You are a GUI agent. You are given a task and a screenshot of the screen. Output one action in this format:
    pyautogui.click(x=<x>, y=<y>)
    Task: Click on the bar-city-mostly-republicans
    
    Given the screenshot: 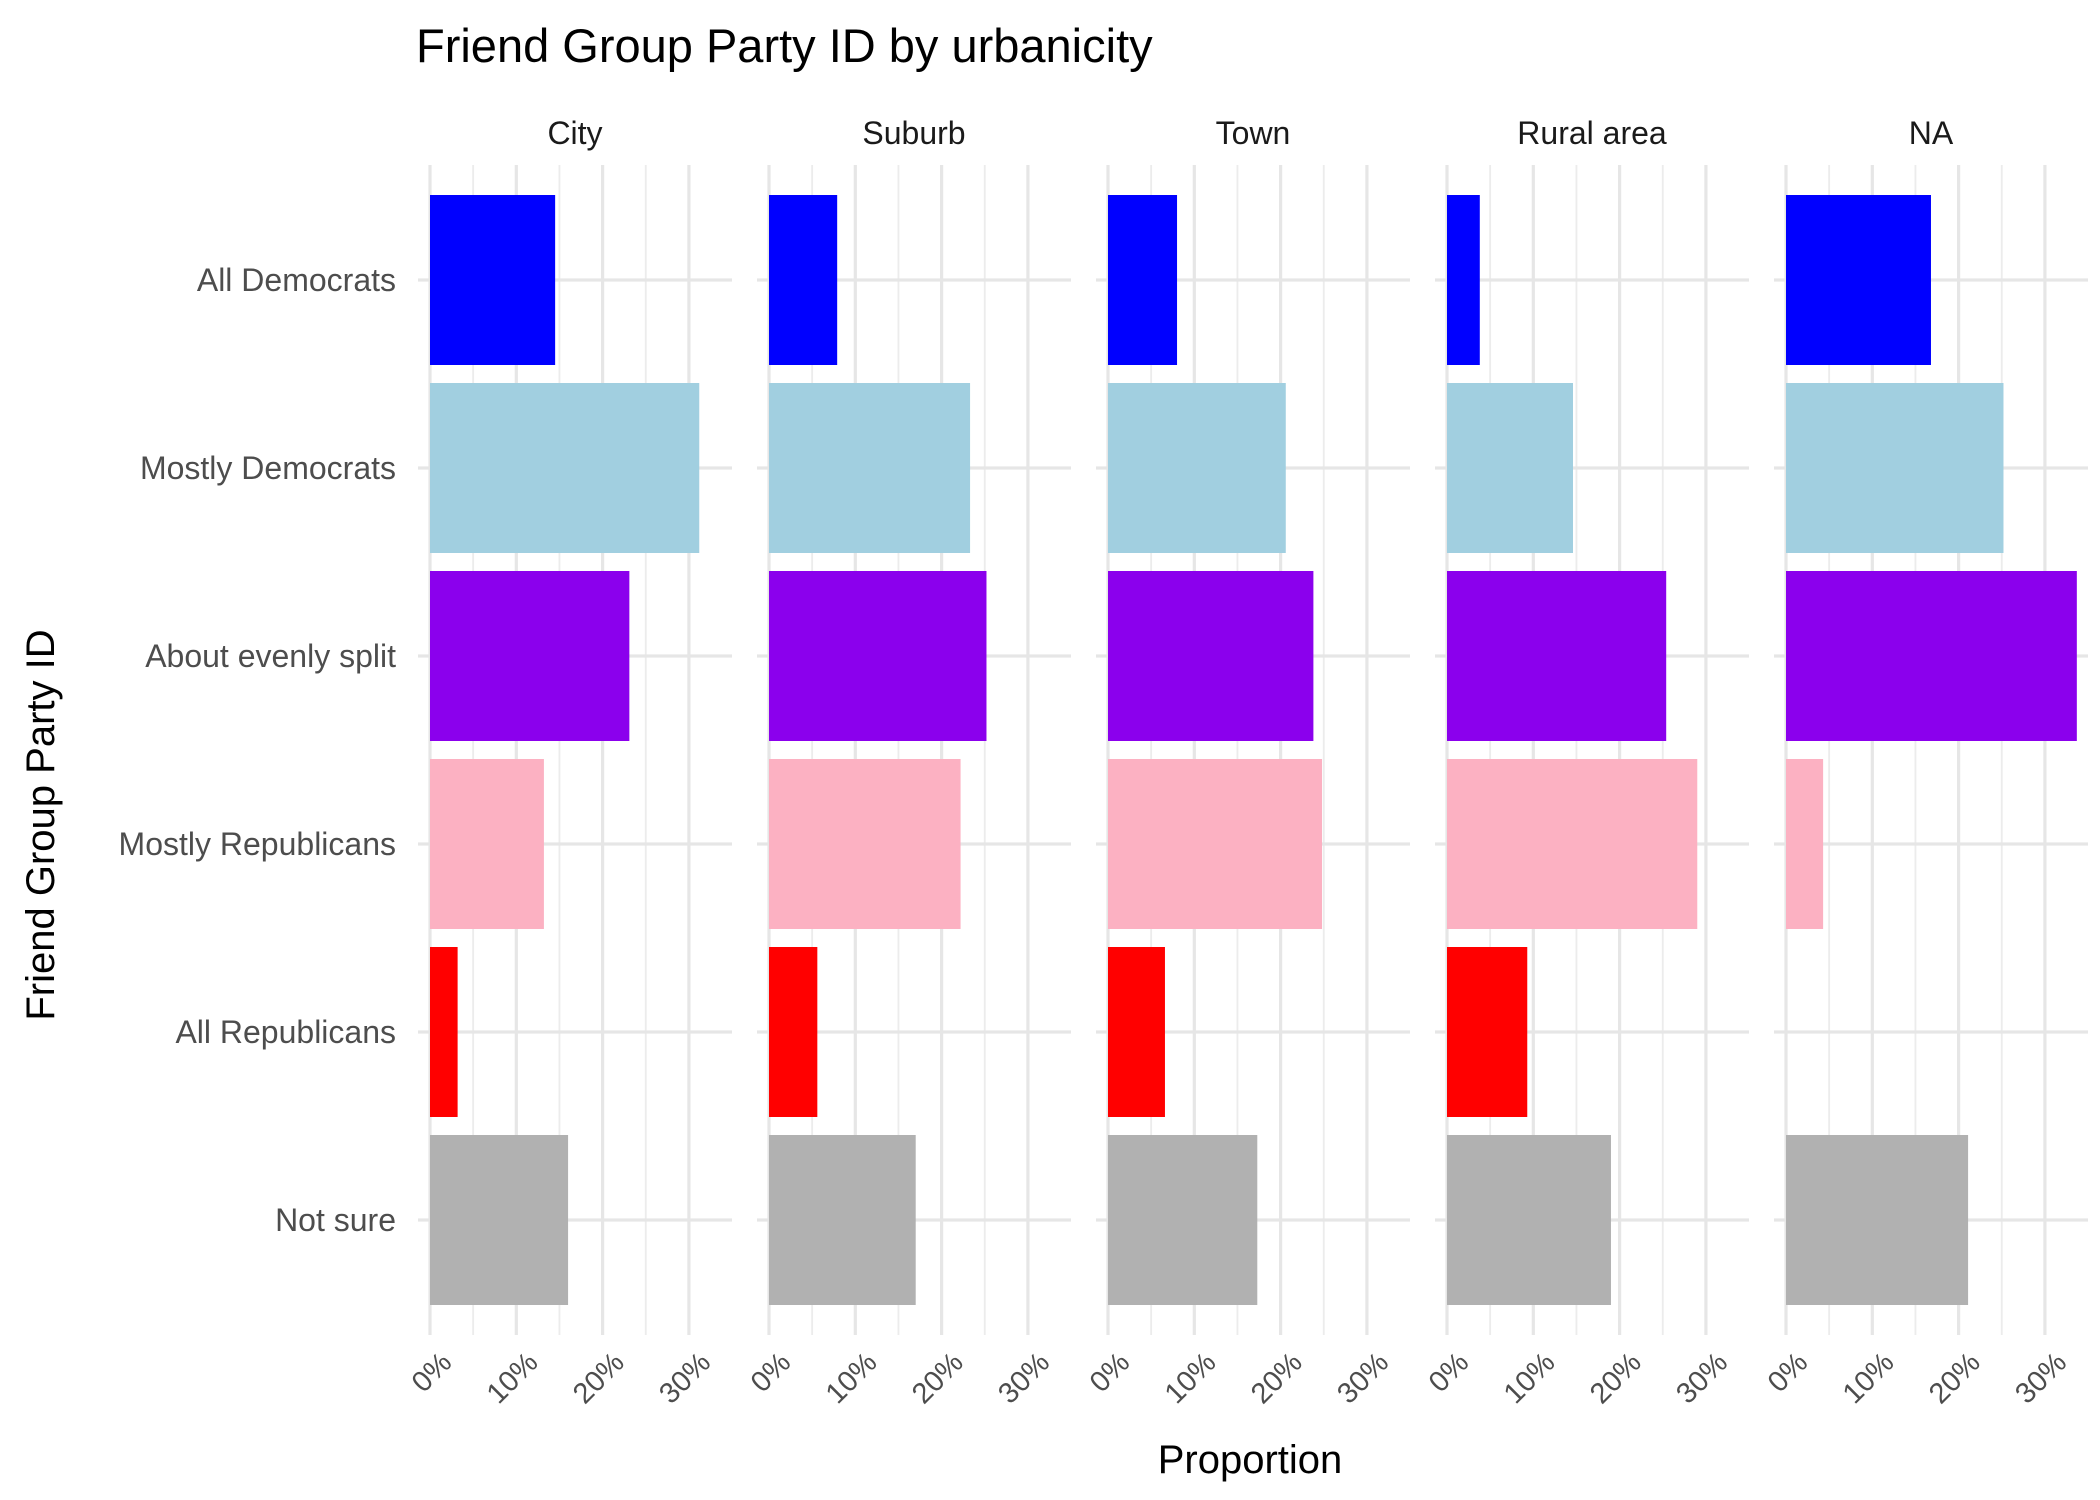 What is the action you would take?
    pyautogui.click(x=487, y=844)
    